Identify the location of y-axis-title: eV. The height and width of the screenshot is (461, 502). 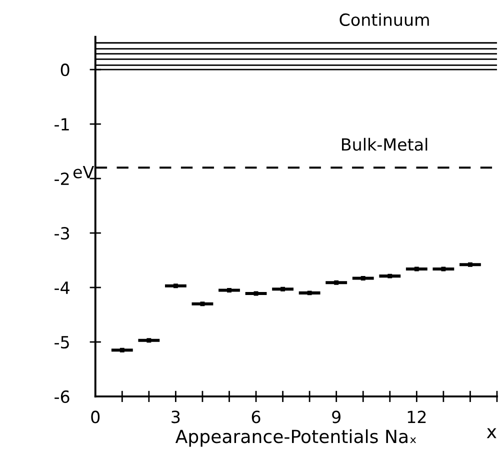
(83, 172).